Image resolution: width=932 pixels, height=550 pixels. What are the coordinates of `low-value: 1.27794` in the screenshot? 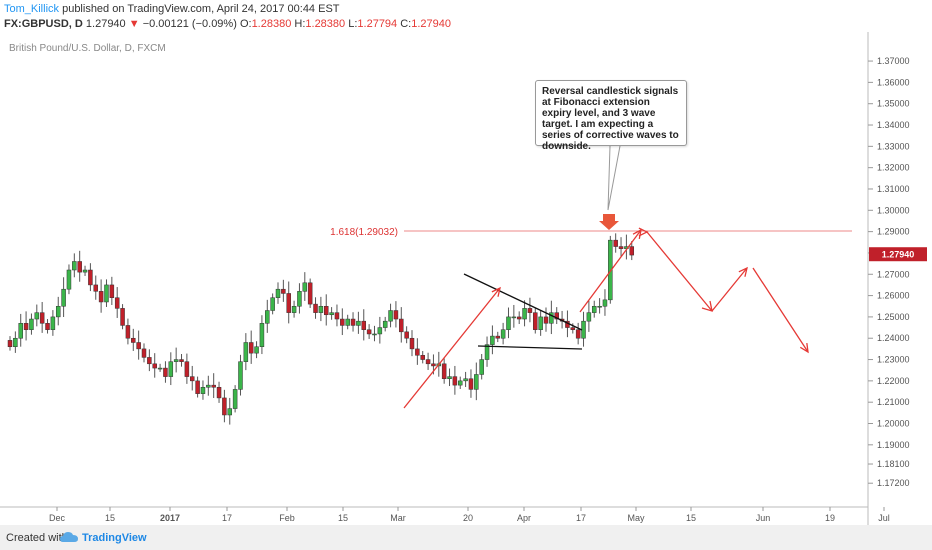 It's located at (377, 24).